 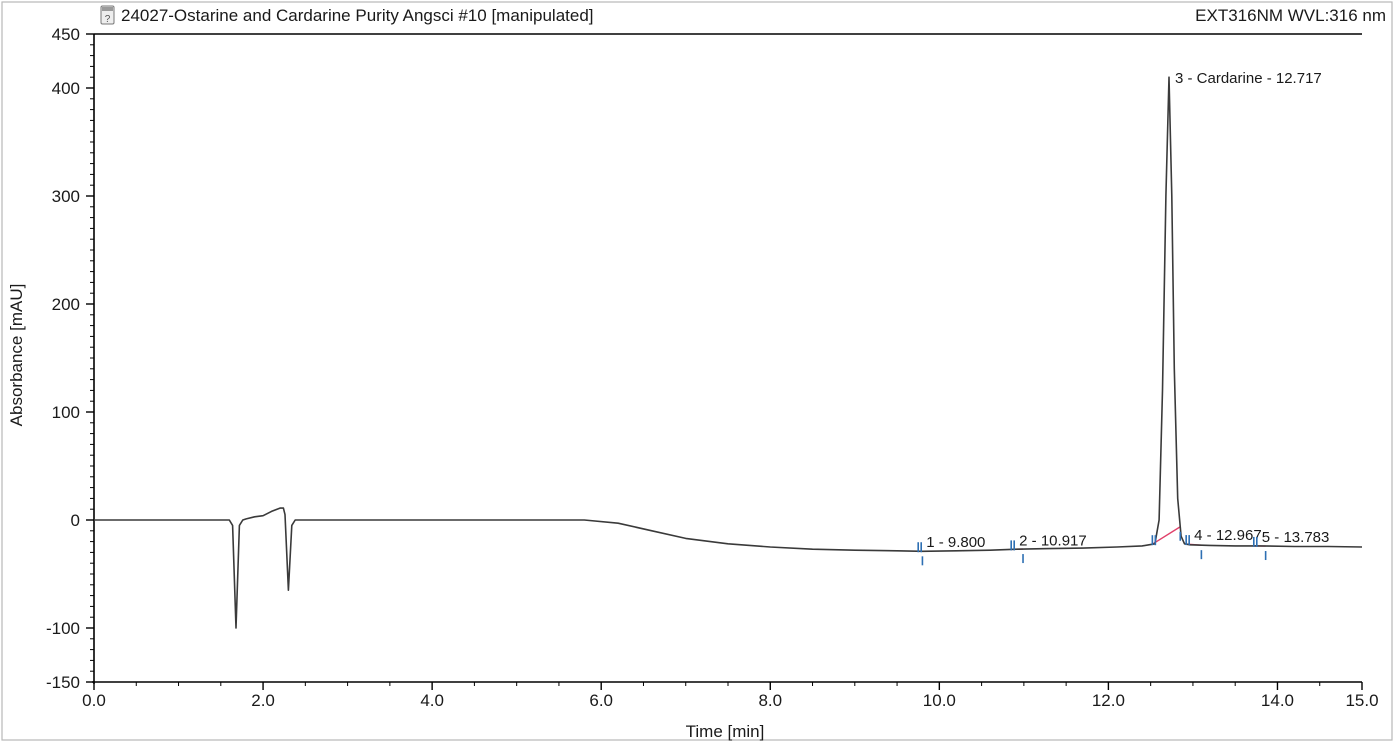 I want to click on chromatogram-document-icon: ?, so click(x=107, y=15).